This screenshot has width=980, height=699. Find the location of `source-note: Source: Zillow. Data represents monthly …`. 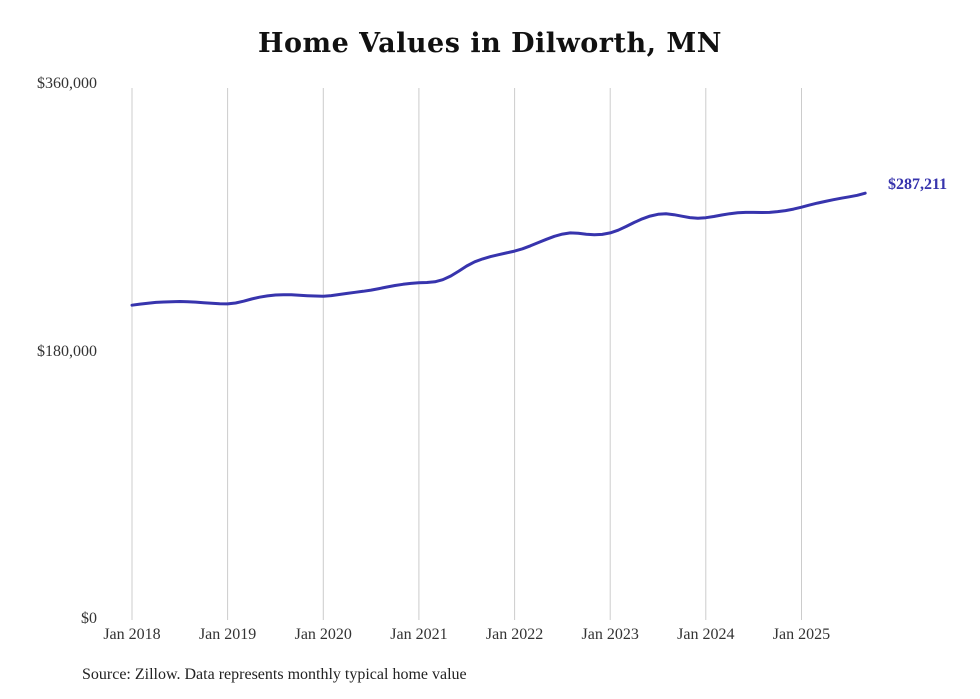

source-note: Source: Zillow. Data represents monthly … is located at coordinates (274, 674).